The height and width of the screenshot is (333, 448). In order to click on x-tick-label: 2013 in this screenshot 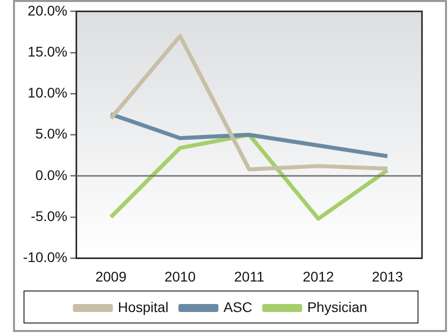, I will do `click(388, 276)`.